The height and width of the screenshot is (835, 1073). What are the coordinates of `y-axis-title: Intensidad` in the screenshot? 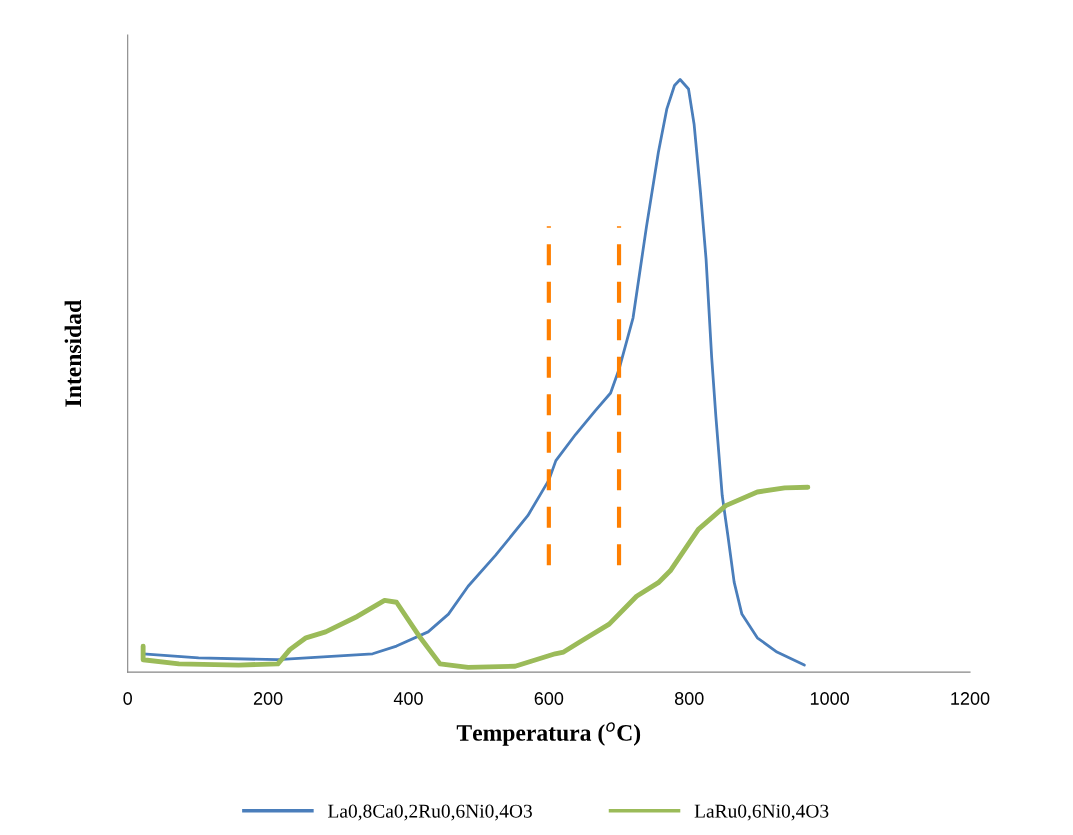 It's located at (73, 353).